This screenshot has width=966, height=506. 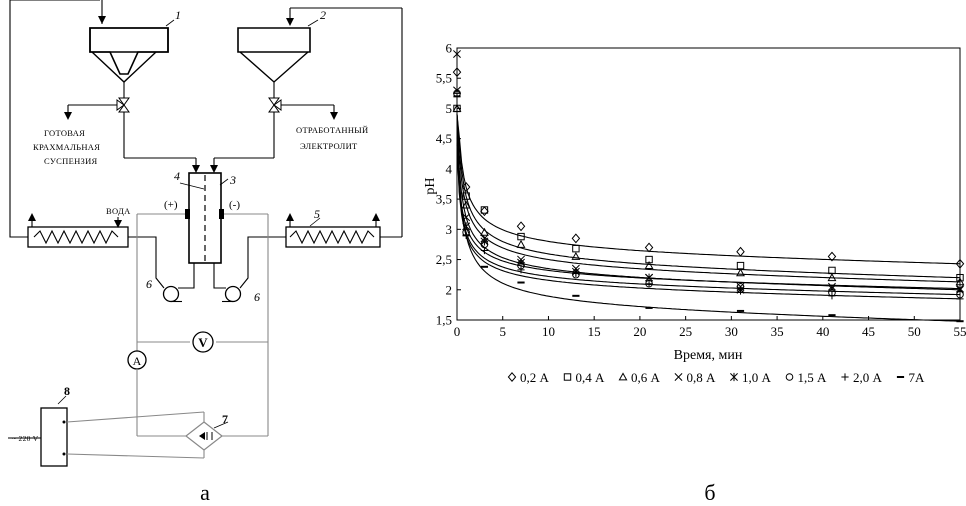 What do you see at coordinates (67, 391) in the screenshot?
I see `label-num-8: 8` at bounding box center [67, 391].